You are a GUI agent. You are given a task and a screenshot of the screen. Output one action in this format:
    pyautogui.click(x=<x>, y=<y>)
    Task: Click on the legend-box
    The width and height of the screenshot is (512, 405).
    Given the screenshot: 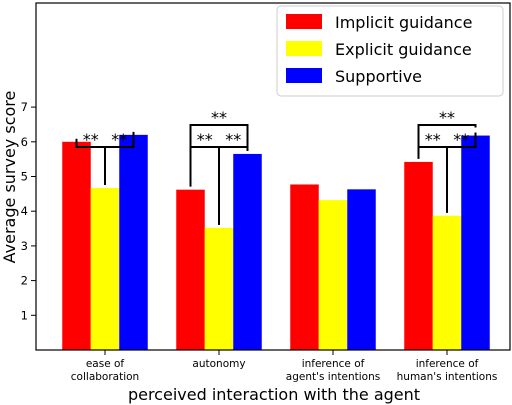 What is the action you would take?
    pyautogui.click(x=390, y=51)
    